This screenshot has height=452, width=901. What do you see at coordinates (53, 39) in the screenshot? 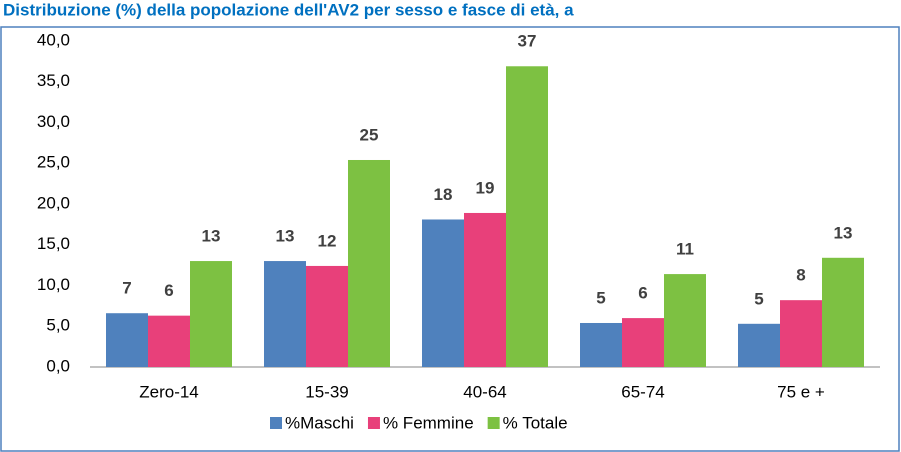
I see `y-tick-label: 40,0` at bounding box center [53, 39].